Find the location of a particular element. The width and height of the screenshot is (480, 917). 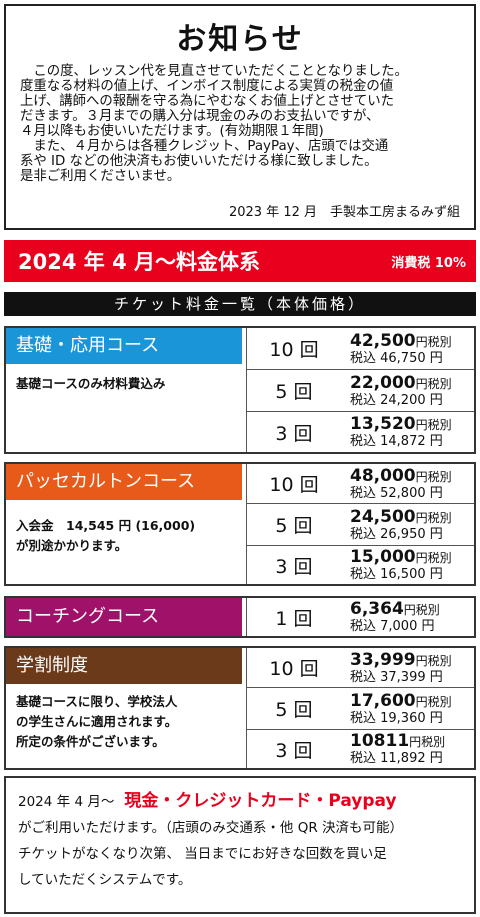

price-row: 1 回 6,364円税別税込 7,000 円 is located at coordinates (360, 617).